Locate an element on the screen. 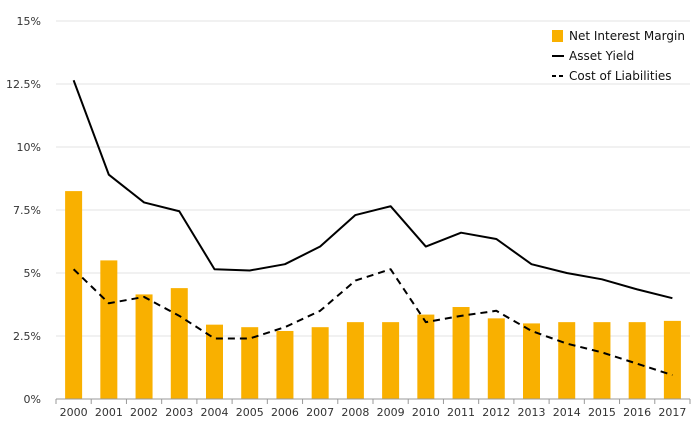 The width and height of the screenshot is (700, 433). y-tick-label: 0% is located at coordinates (32, 399).